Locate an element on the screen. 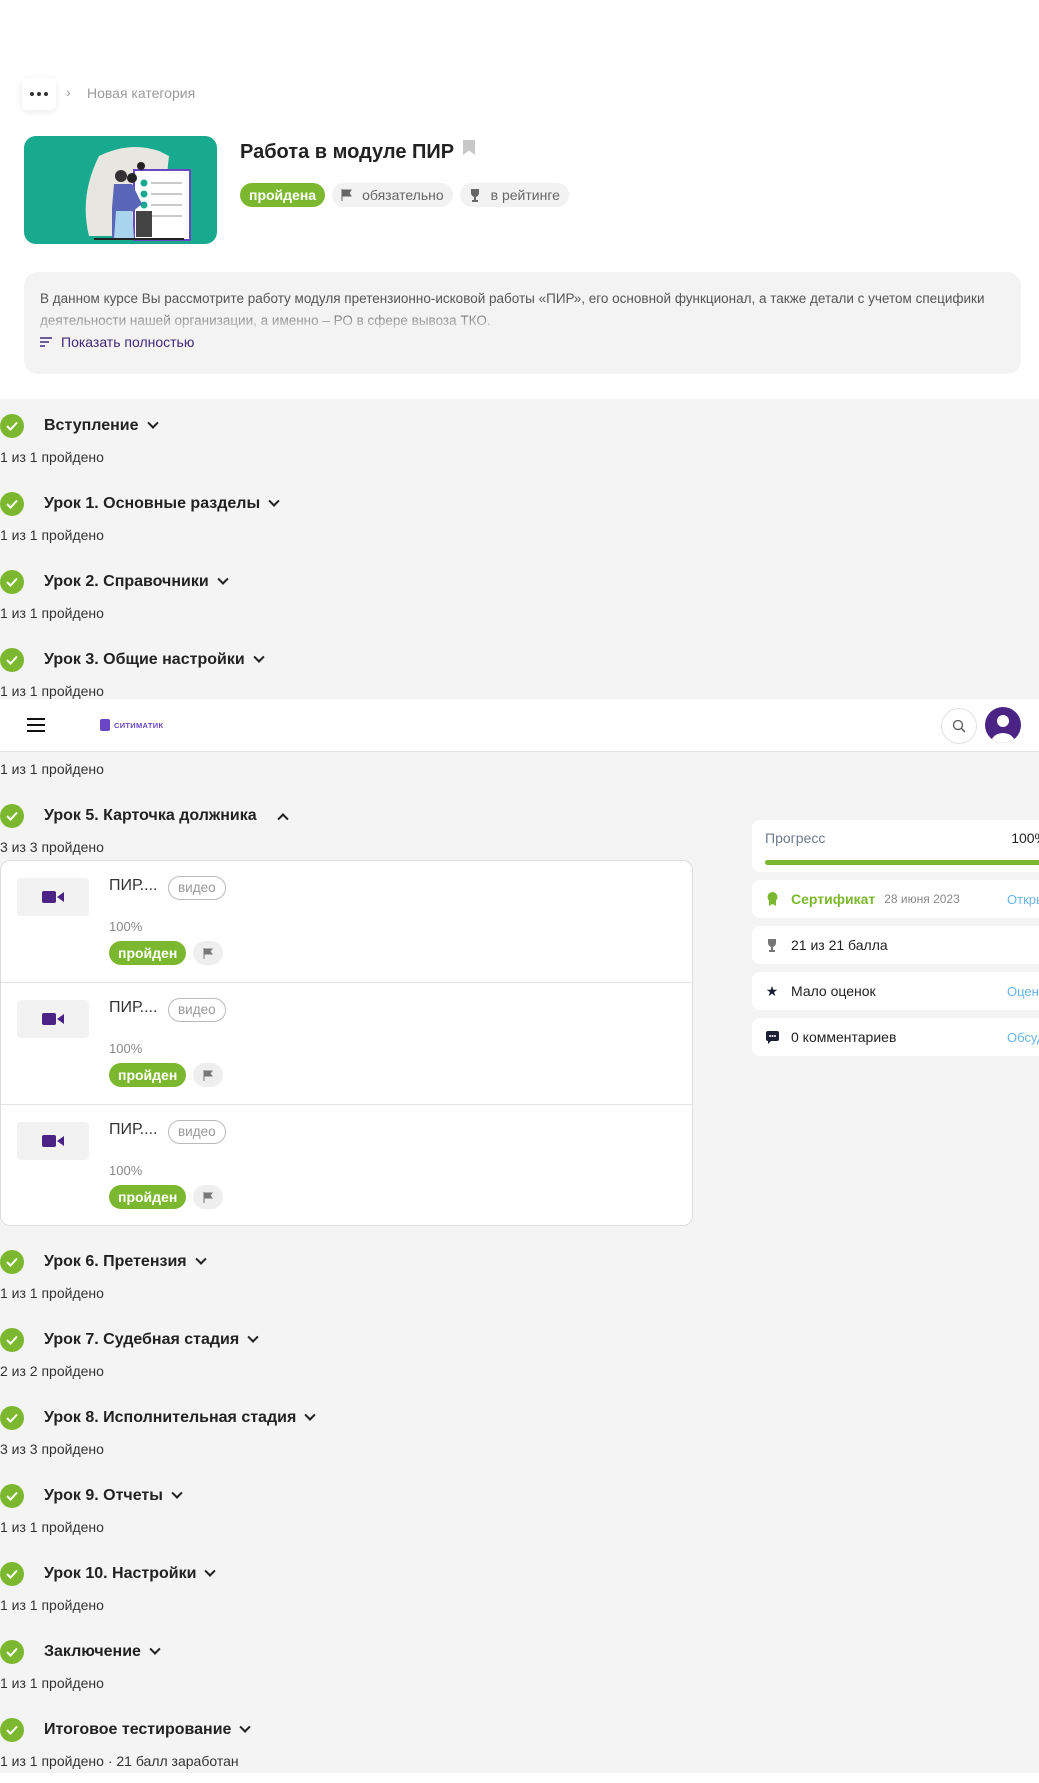 Image resolution: width=1039 pixels, height=1783 pixels. course-section: Заключение 1 из 1 пройдено is located at coordinates (350, 1665).